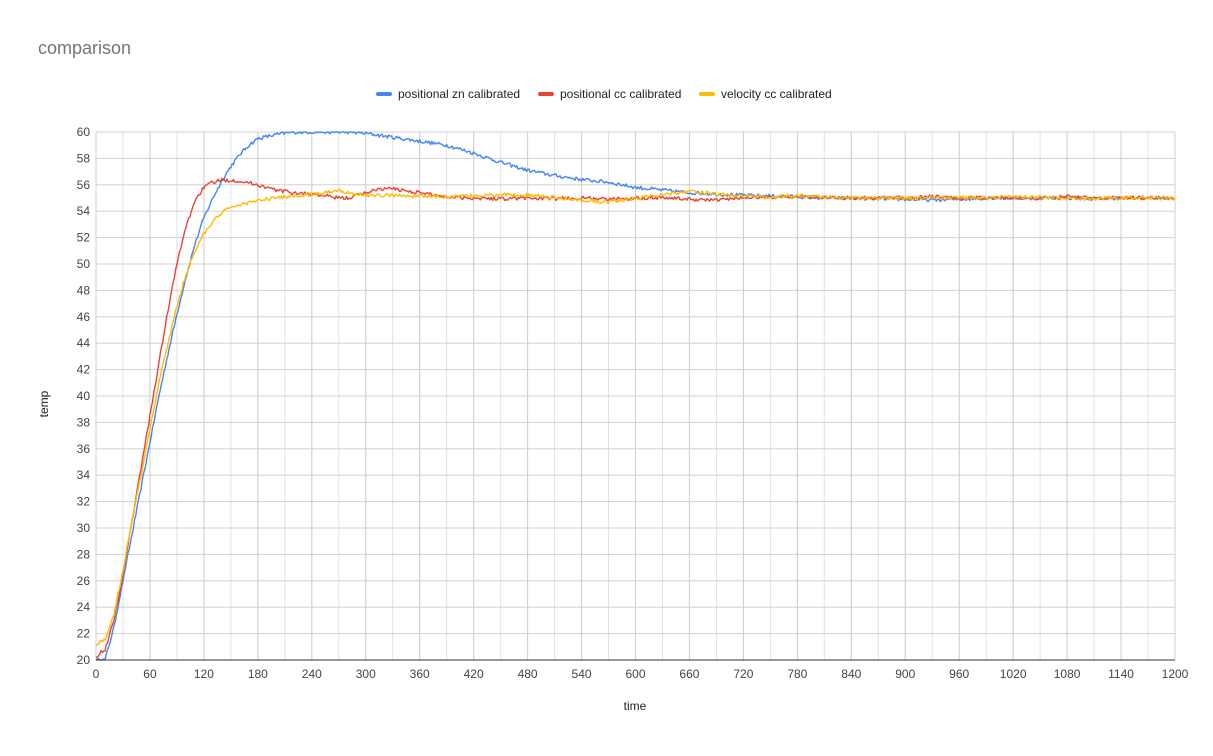  Describe the element at coordinates (84, 211) in the screenshot. I see `y-tick-label: 54` at that location.